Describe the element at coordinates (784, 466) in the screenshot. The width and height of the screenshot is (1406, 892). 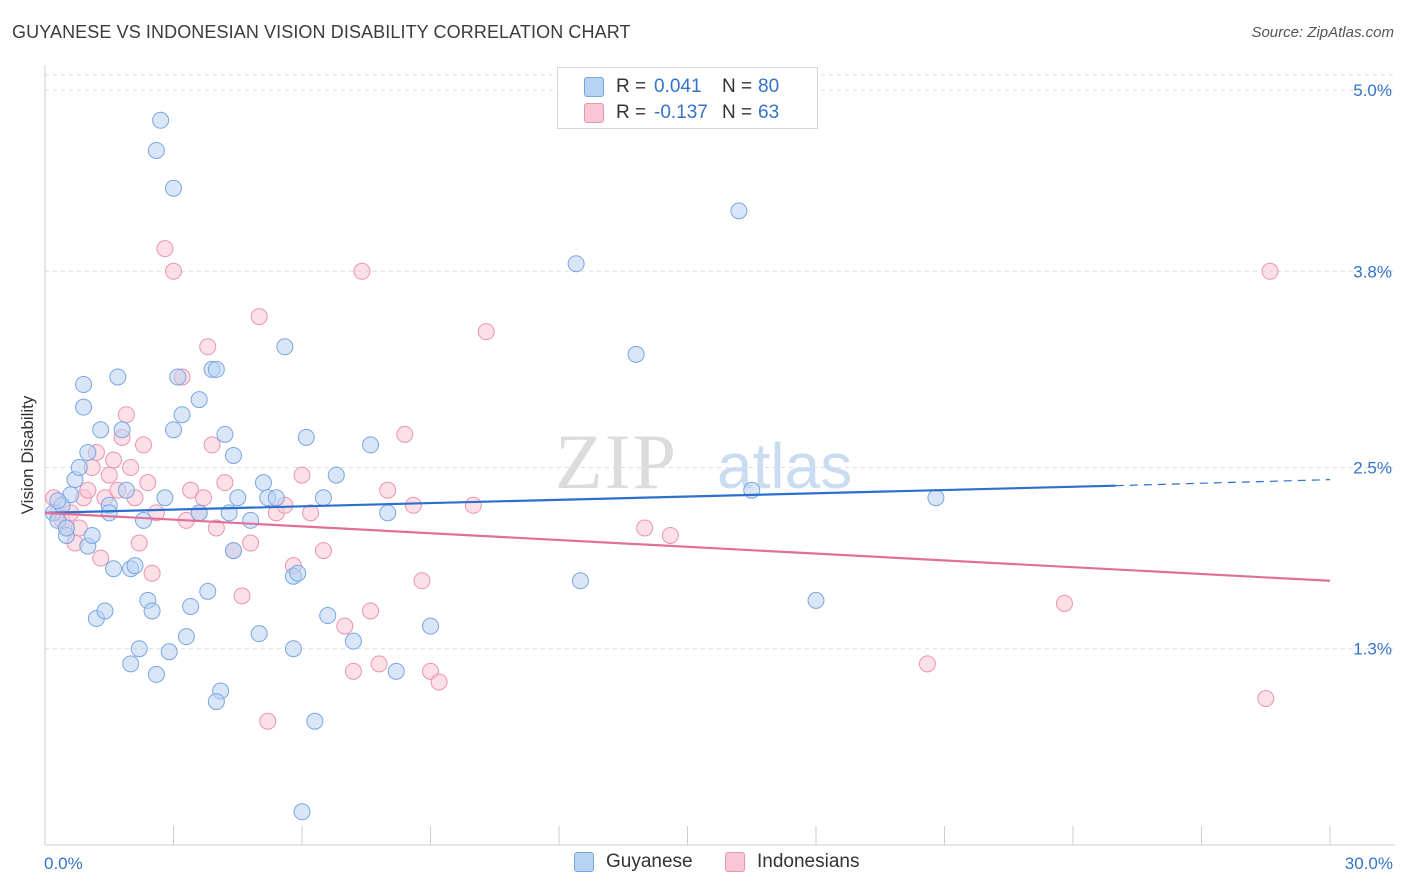
I see `watermark-atlas: atlas` at that location.